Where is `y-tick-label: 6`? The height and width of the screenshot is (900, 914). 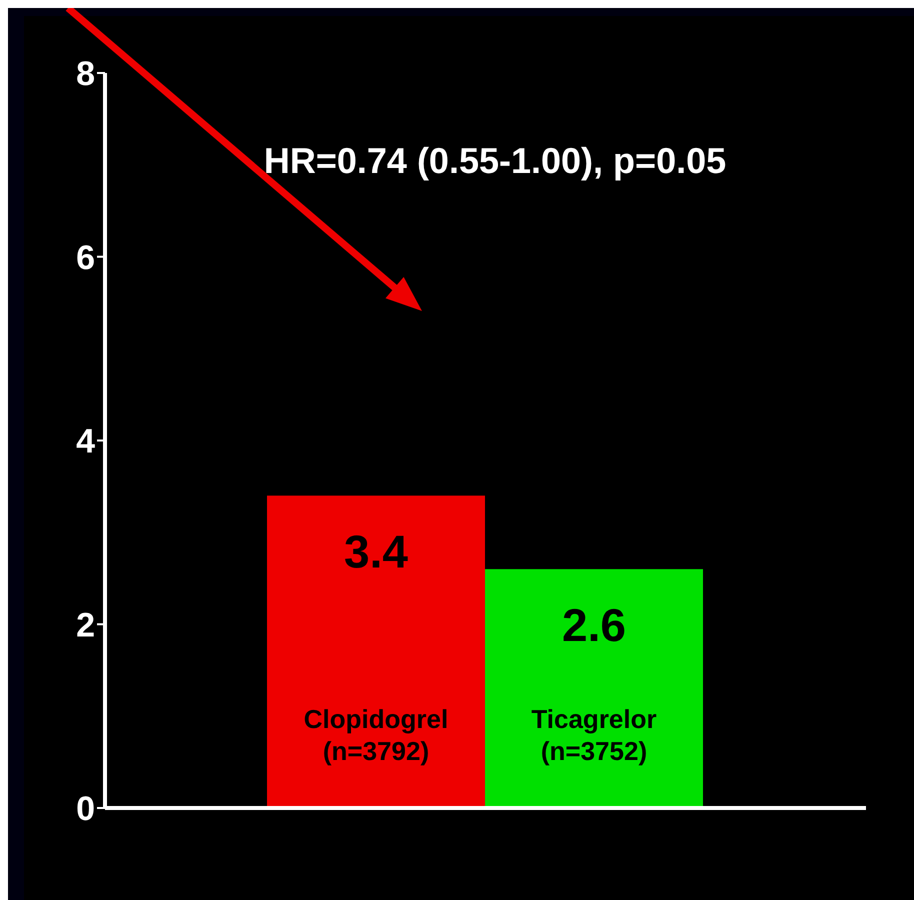 y-tick-label: 6 is located at coordinates (85, 257).